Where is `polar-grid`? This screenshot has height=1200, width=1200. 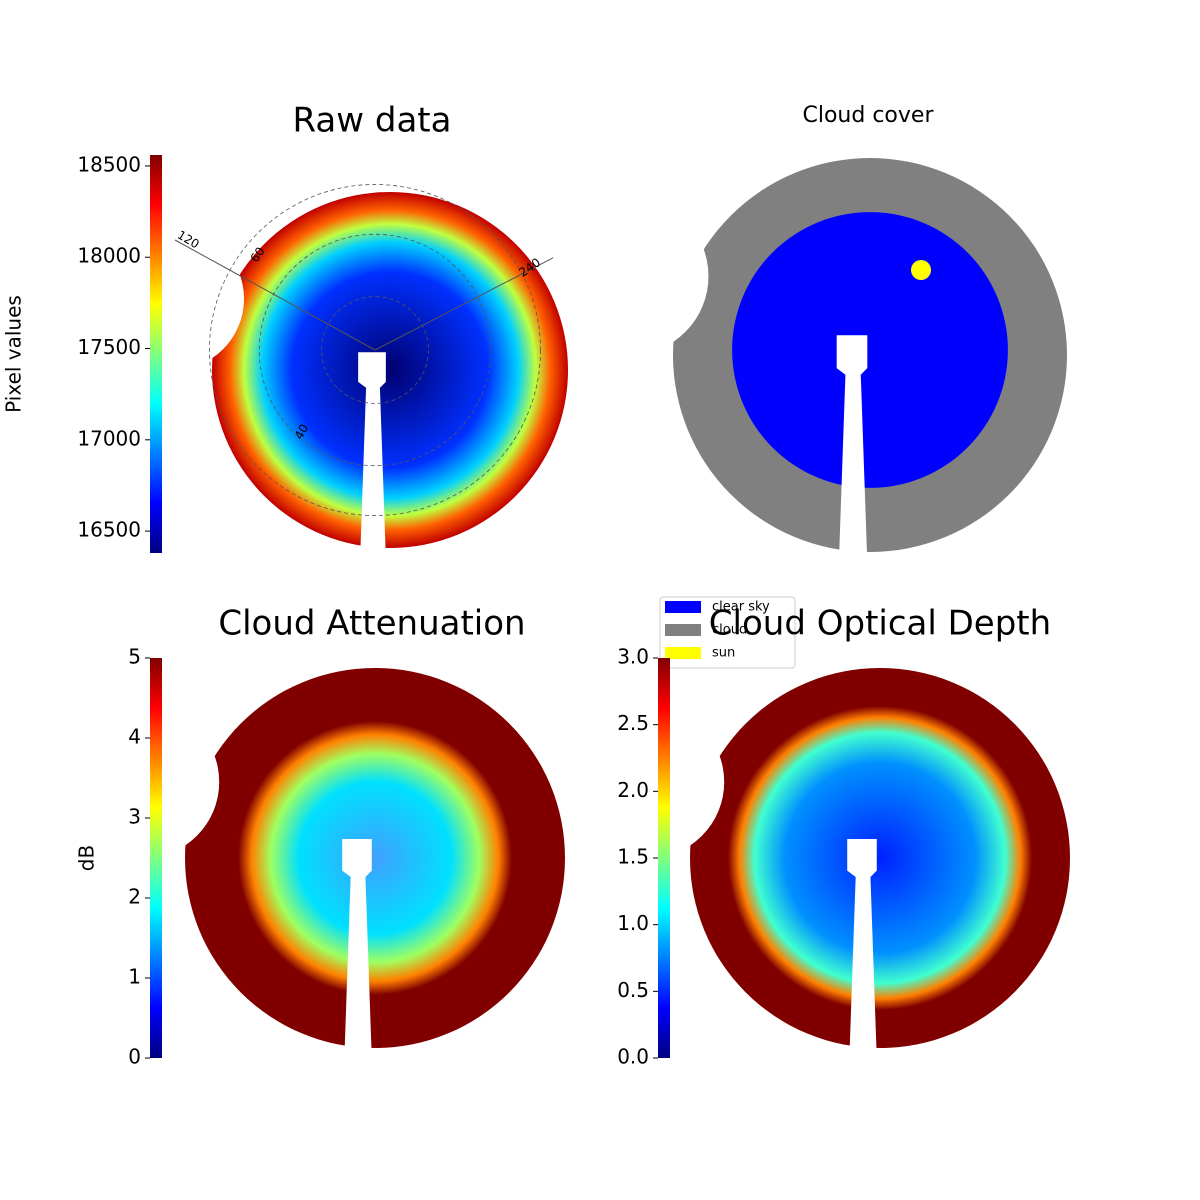
polar-grid is located at coordinates (375, 350).